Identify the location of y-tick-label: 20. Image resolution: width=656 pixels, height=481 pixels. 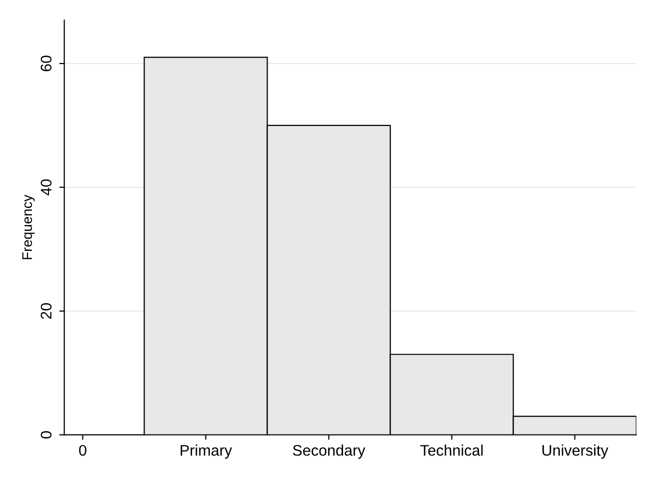
(46, 311).